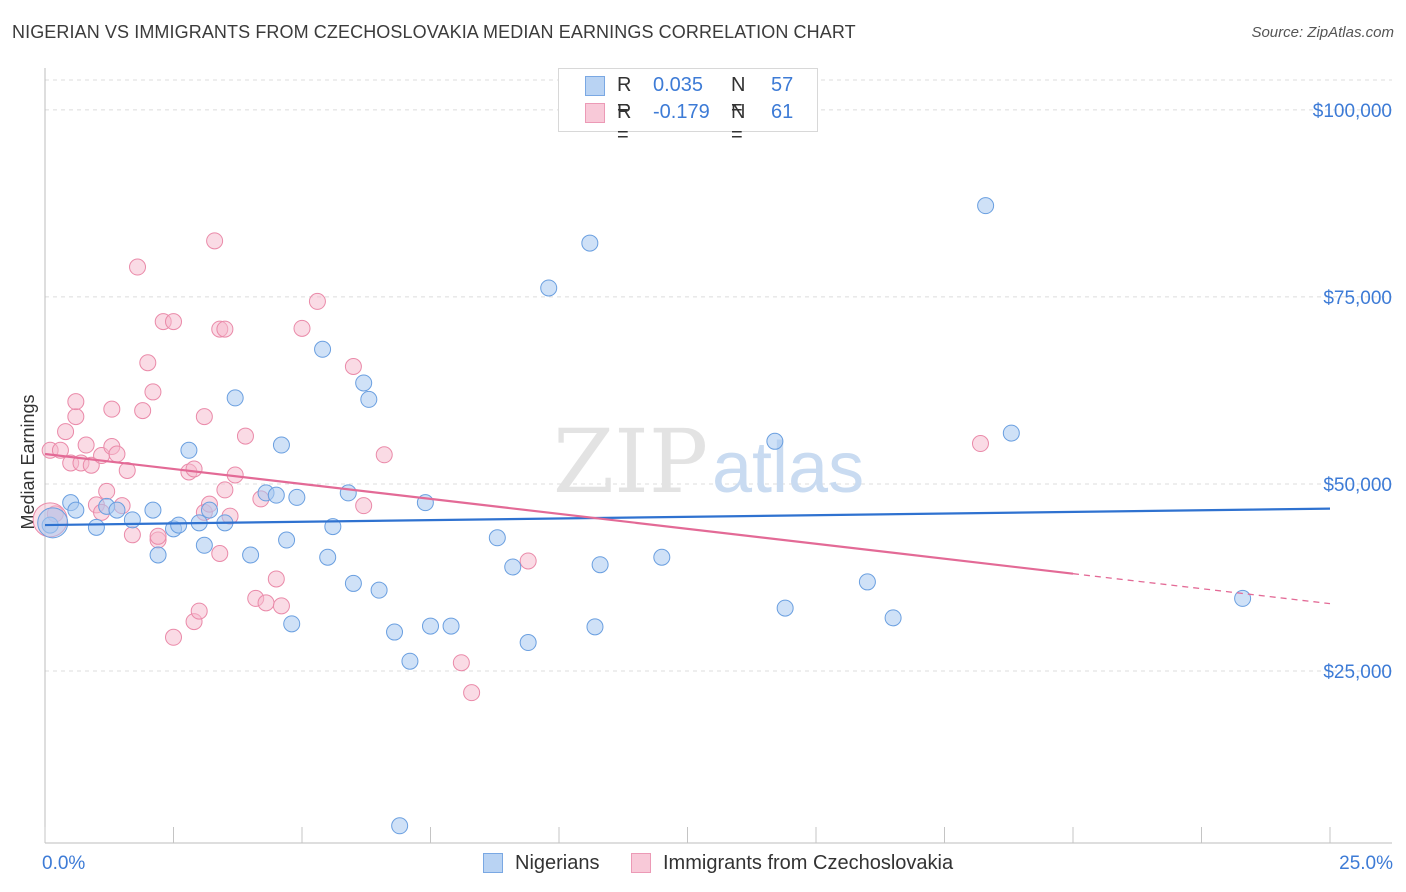 This screenshot has height=892, width=1406. Describe the element at coordinates (1357, 672) in the screenshot. I see `y-tick-label: $25,000` at that location.